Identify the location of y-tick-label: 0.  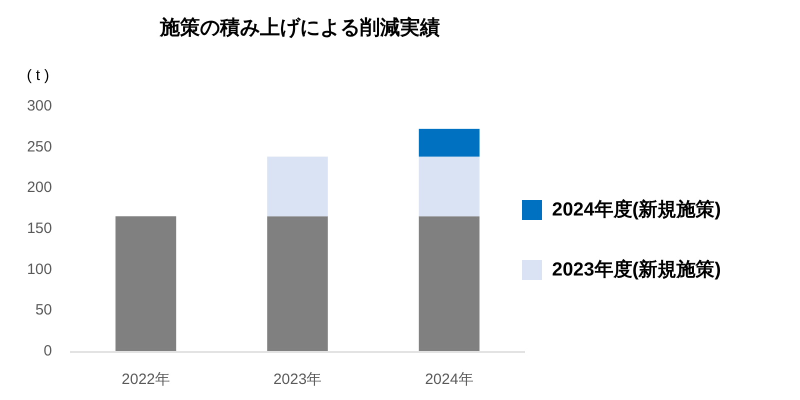
(48, 351).